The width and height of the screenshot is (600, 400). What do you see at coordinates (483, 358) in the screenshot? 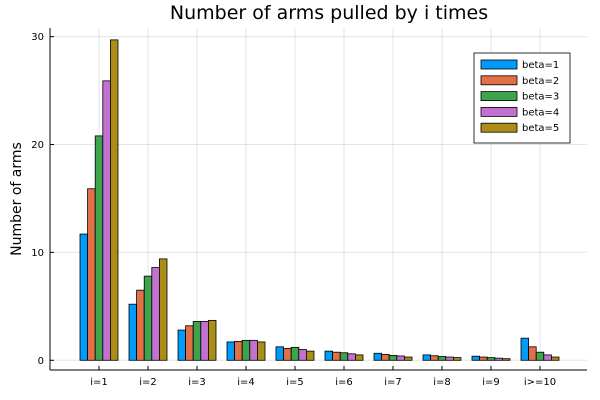
I see `bar-beta=2-i=9` at bounding box center [483, 358].